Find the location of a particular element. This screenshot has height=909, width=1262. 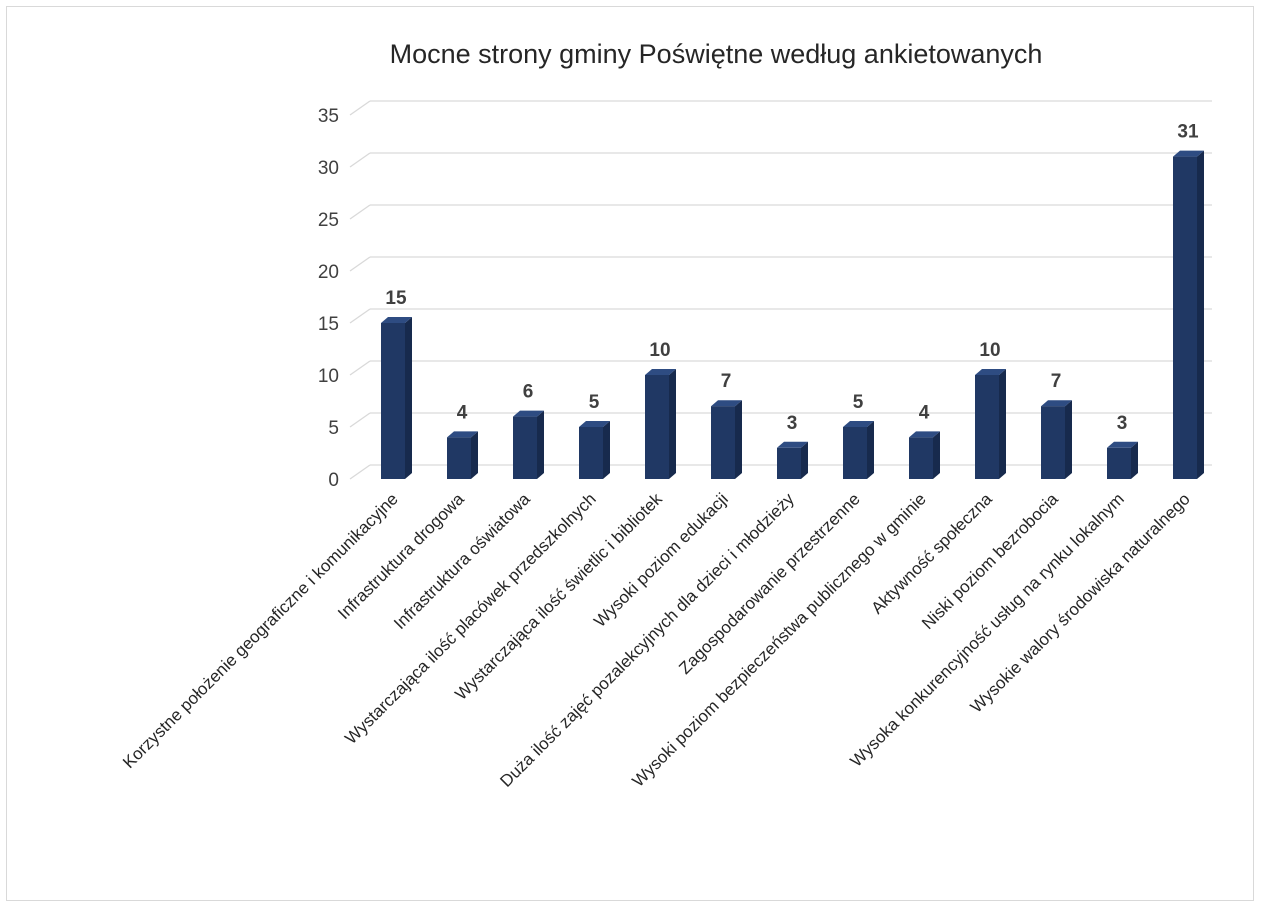

category-label: Infrastruktura drogowa is located at coordinates (401, 556).